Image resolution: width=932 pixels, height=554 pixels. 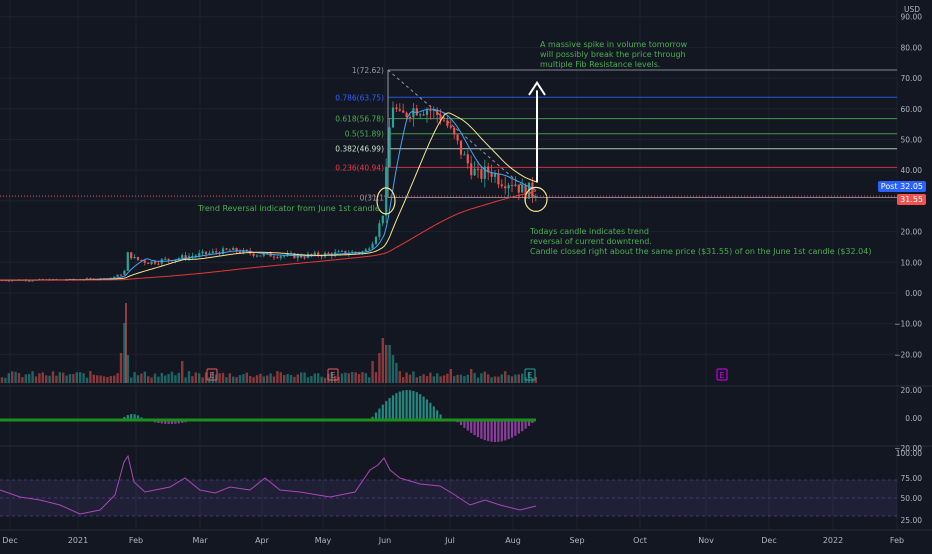 I want to click on price-tick-10: −10.00, so click(x=908, y=324).